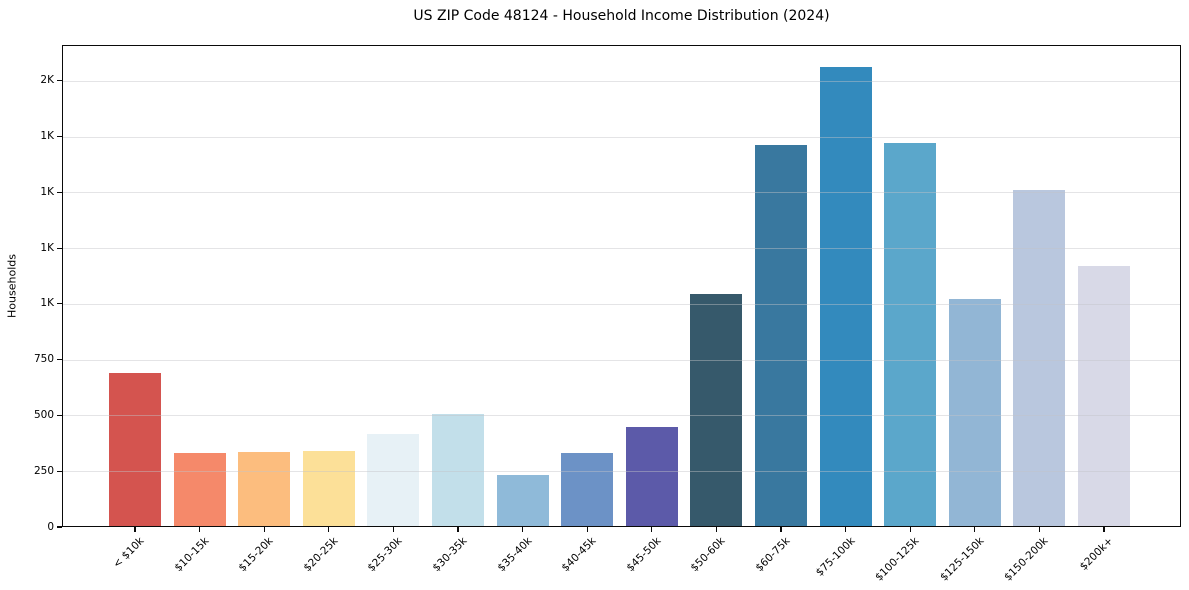 This screenshot has height=590, width=1189. Describe the element at coordinates (450, 555) in the screenshot. I see `x-tick-label: $30-35k` at that location.